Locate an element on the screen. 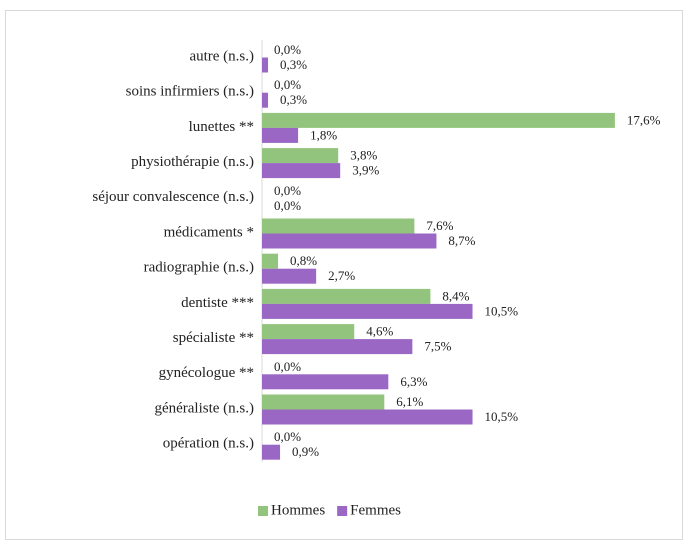  value-label: 8,7% is located at coordinates (461, 240).